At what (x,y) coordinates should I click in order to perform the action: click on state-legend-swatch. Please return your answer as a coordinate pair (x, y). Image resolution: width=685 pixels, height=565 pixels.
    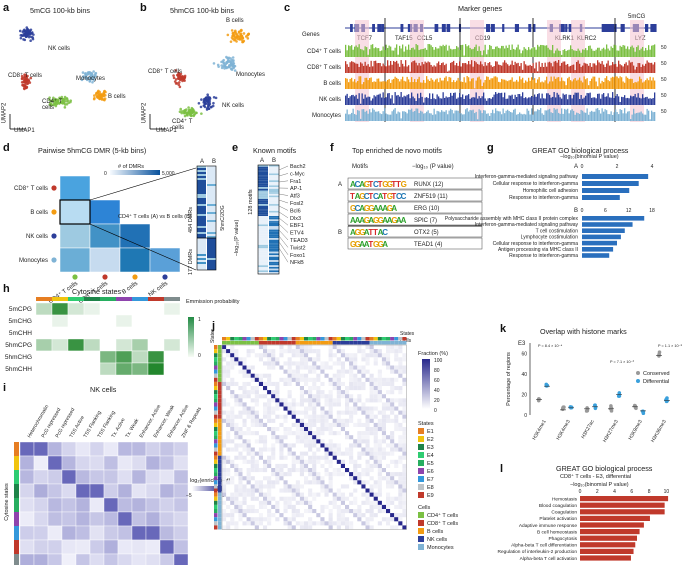
    Looking at the image, I should click on (421, 479).